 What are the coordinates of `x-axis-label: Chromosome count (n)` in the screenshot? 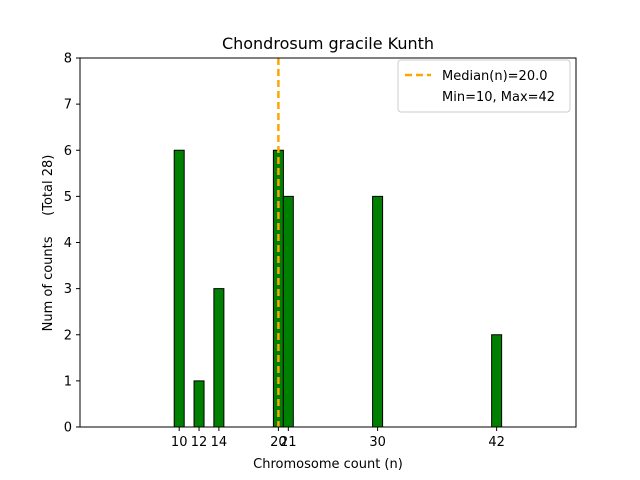 It's located at (328, 464).